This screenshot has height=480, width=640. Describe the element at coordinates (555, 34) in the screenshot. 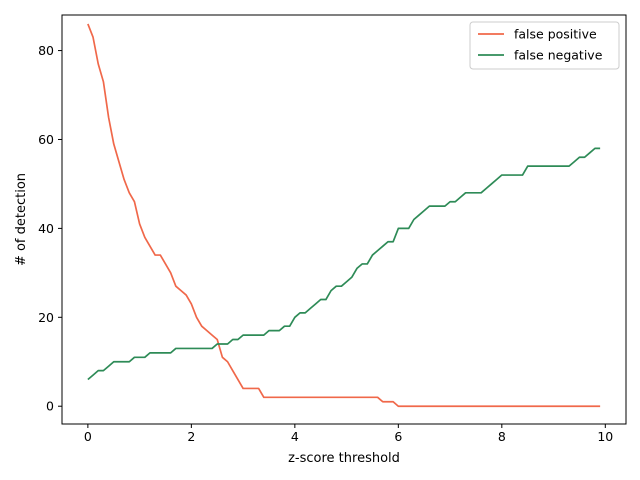

I see `legend-label-false-positive: false positive` at that location.